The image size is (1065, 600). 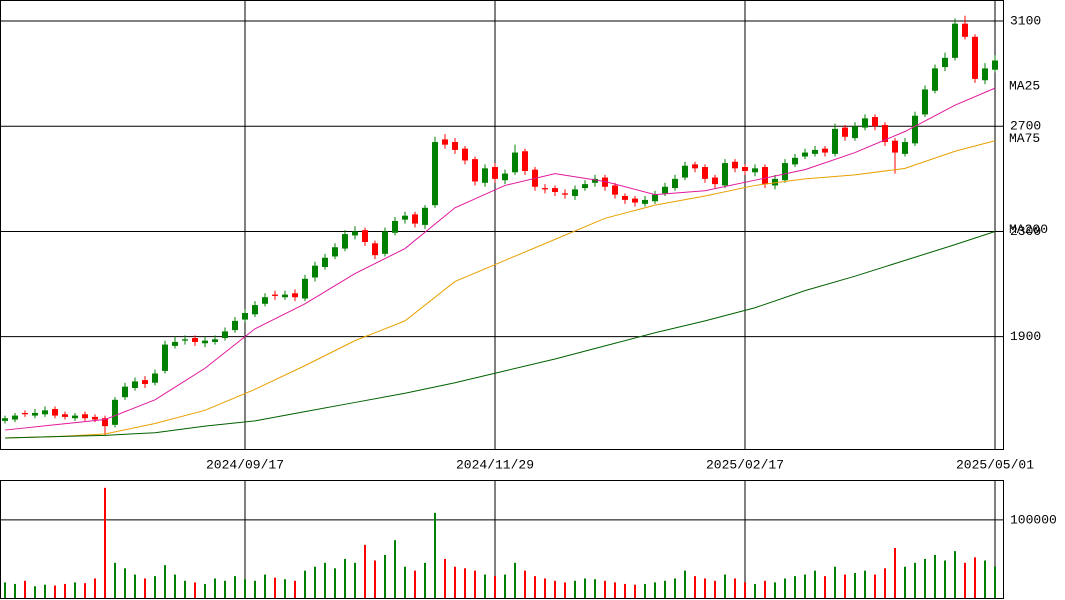 I want to click on y-tick-label: 1900, so click(x=1025, y=336).